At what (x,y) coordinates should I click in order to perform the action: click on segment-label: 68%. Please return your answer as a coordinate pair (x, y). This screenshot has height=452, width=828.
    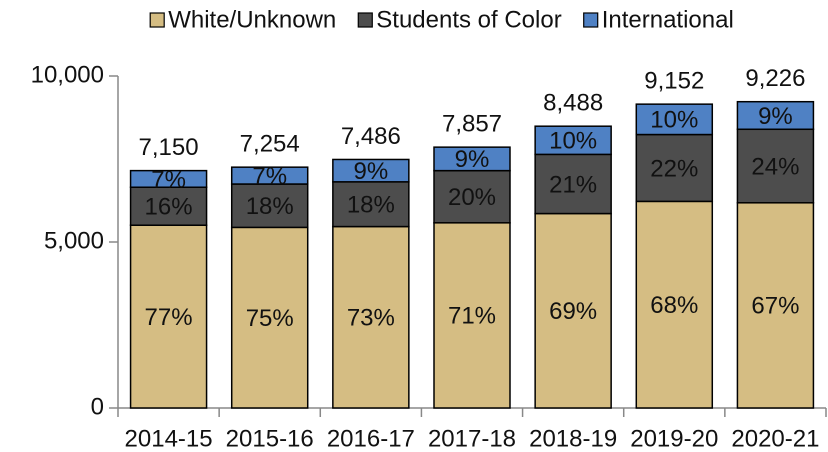
    Looking at the image, I should click on (674, 305).